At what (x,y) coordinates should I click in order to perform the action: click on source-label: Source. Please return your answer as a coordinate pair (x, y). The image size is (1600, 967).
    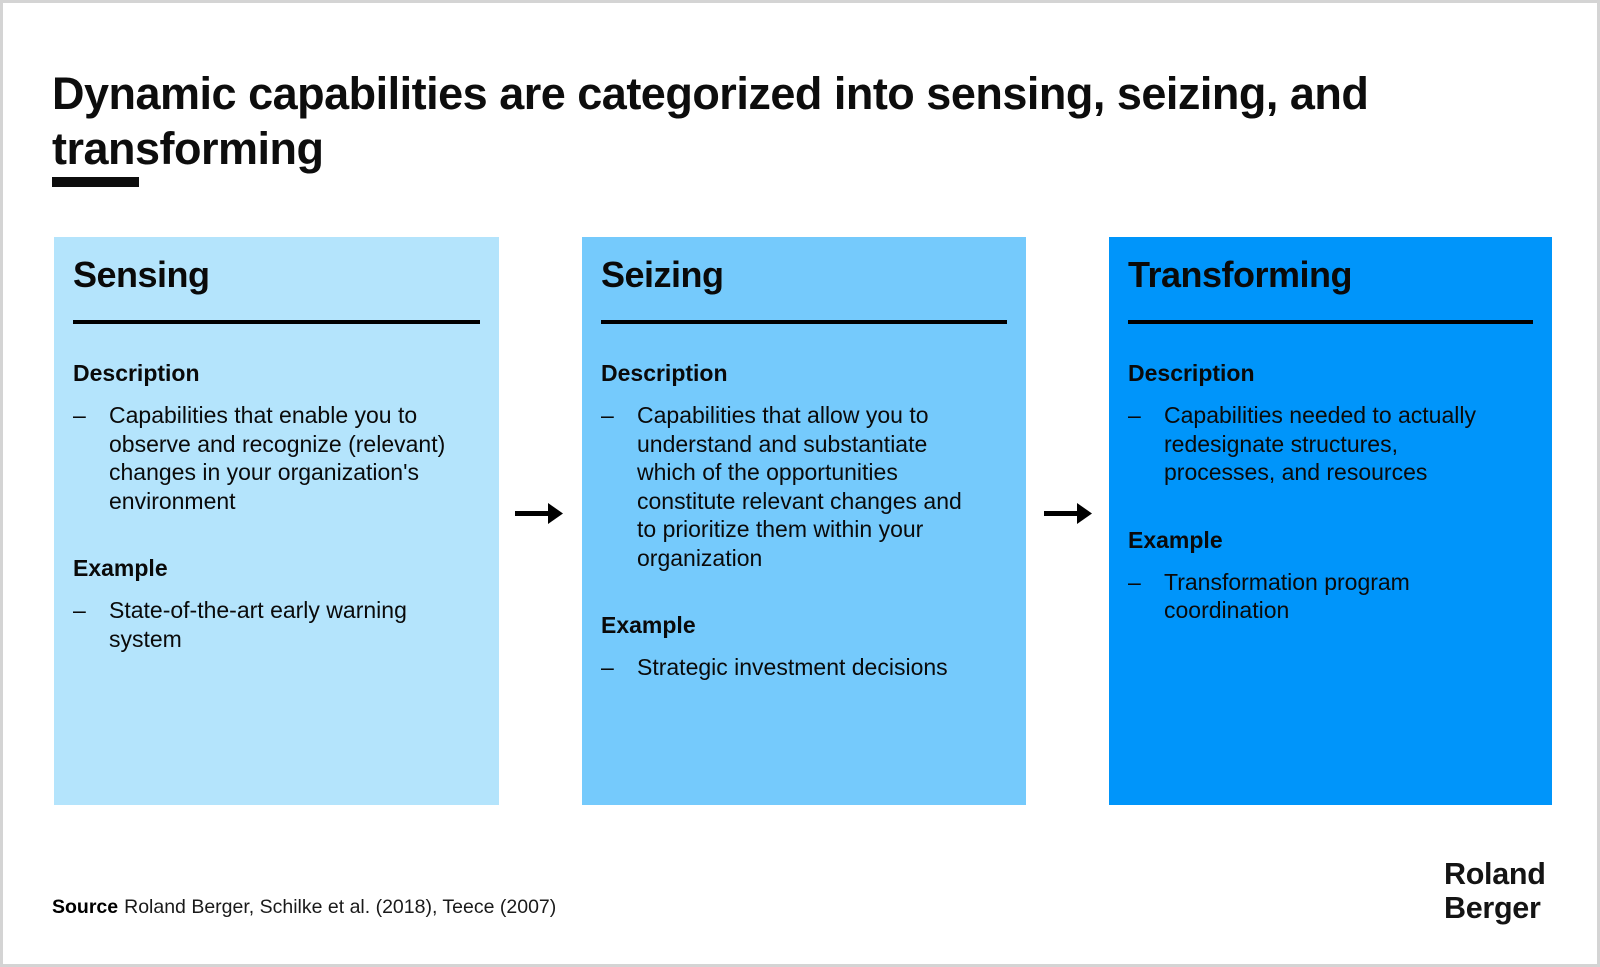
    Looking at the image, I should click on (85, 907).